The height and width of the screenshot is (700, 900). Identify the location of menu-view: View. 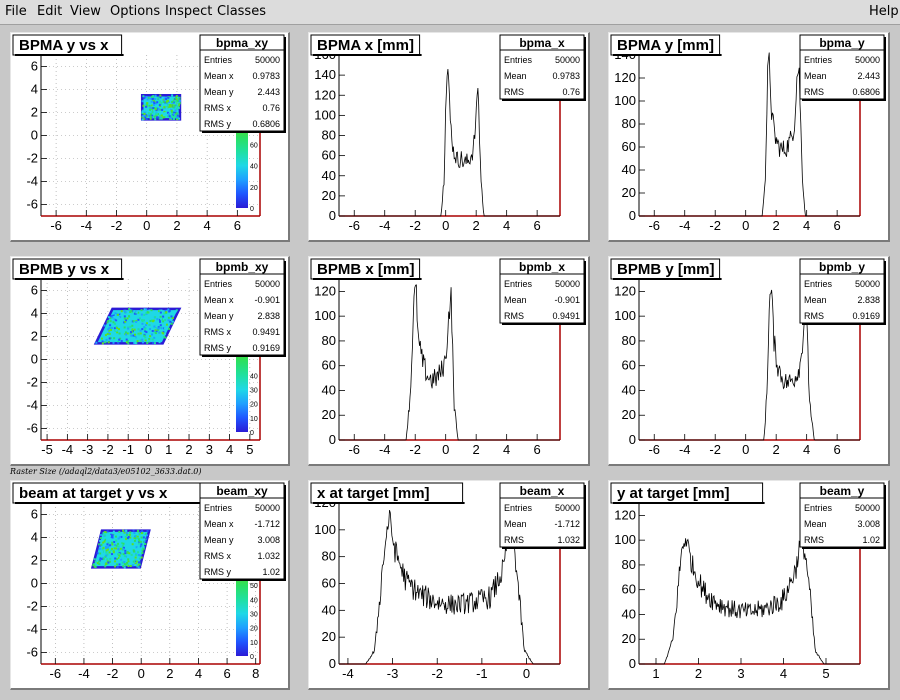
(85, 11).